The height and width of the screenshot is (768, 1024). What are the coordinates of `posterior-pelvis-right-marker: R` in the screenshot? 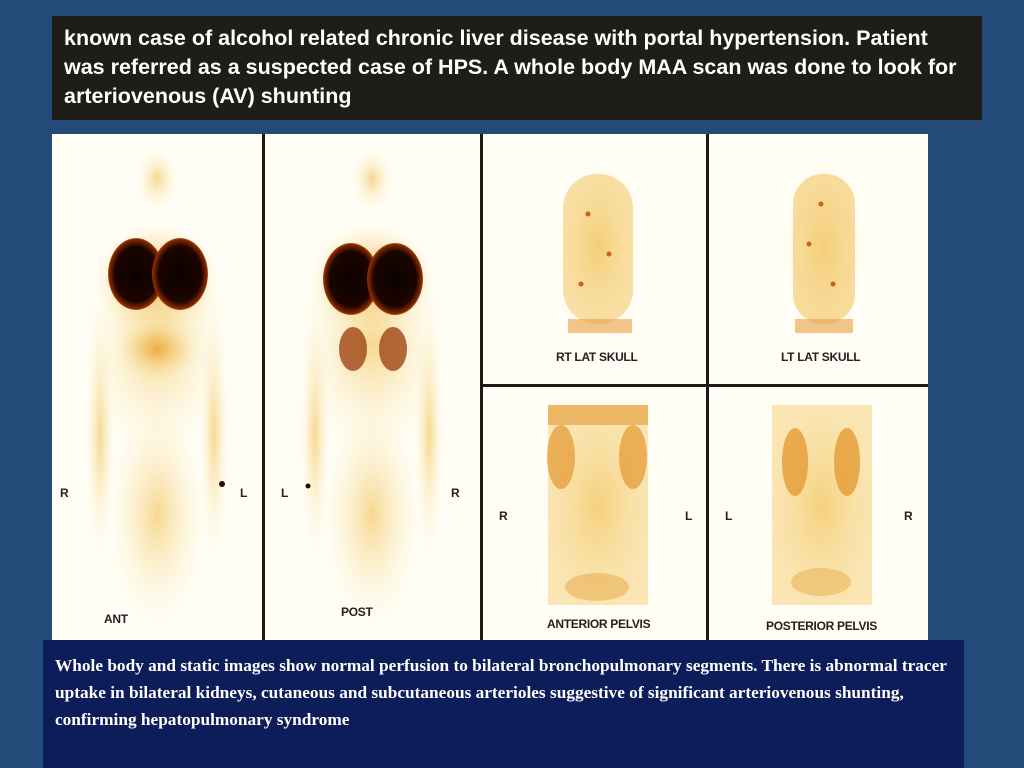 It's located at (908, 516).